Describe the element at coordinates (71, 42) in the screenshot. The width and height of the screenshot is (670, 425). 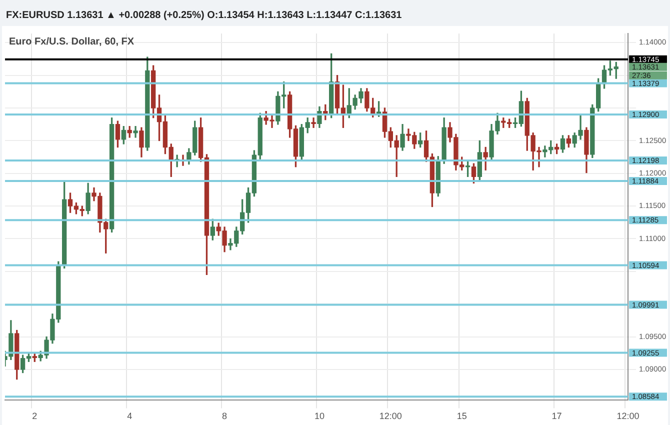
I see `chart-subtitle: Euro Fx/U.S. Dollar, 60, FX` at that location.